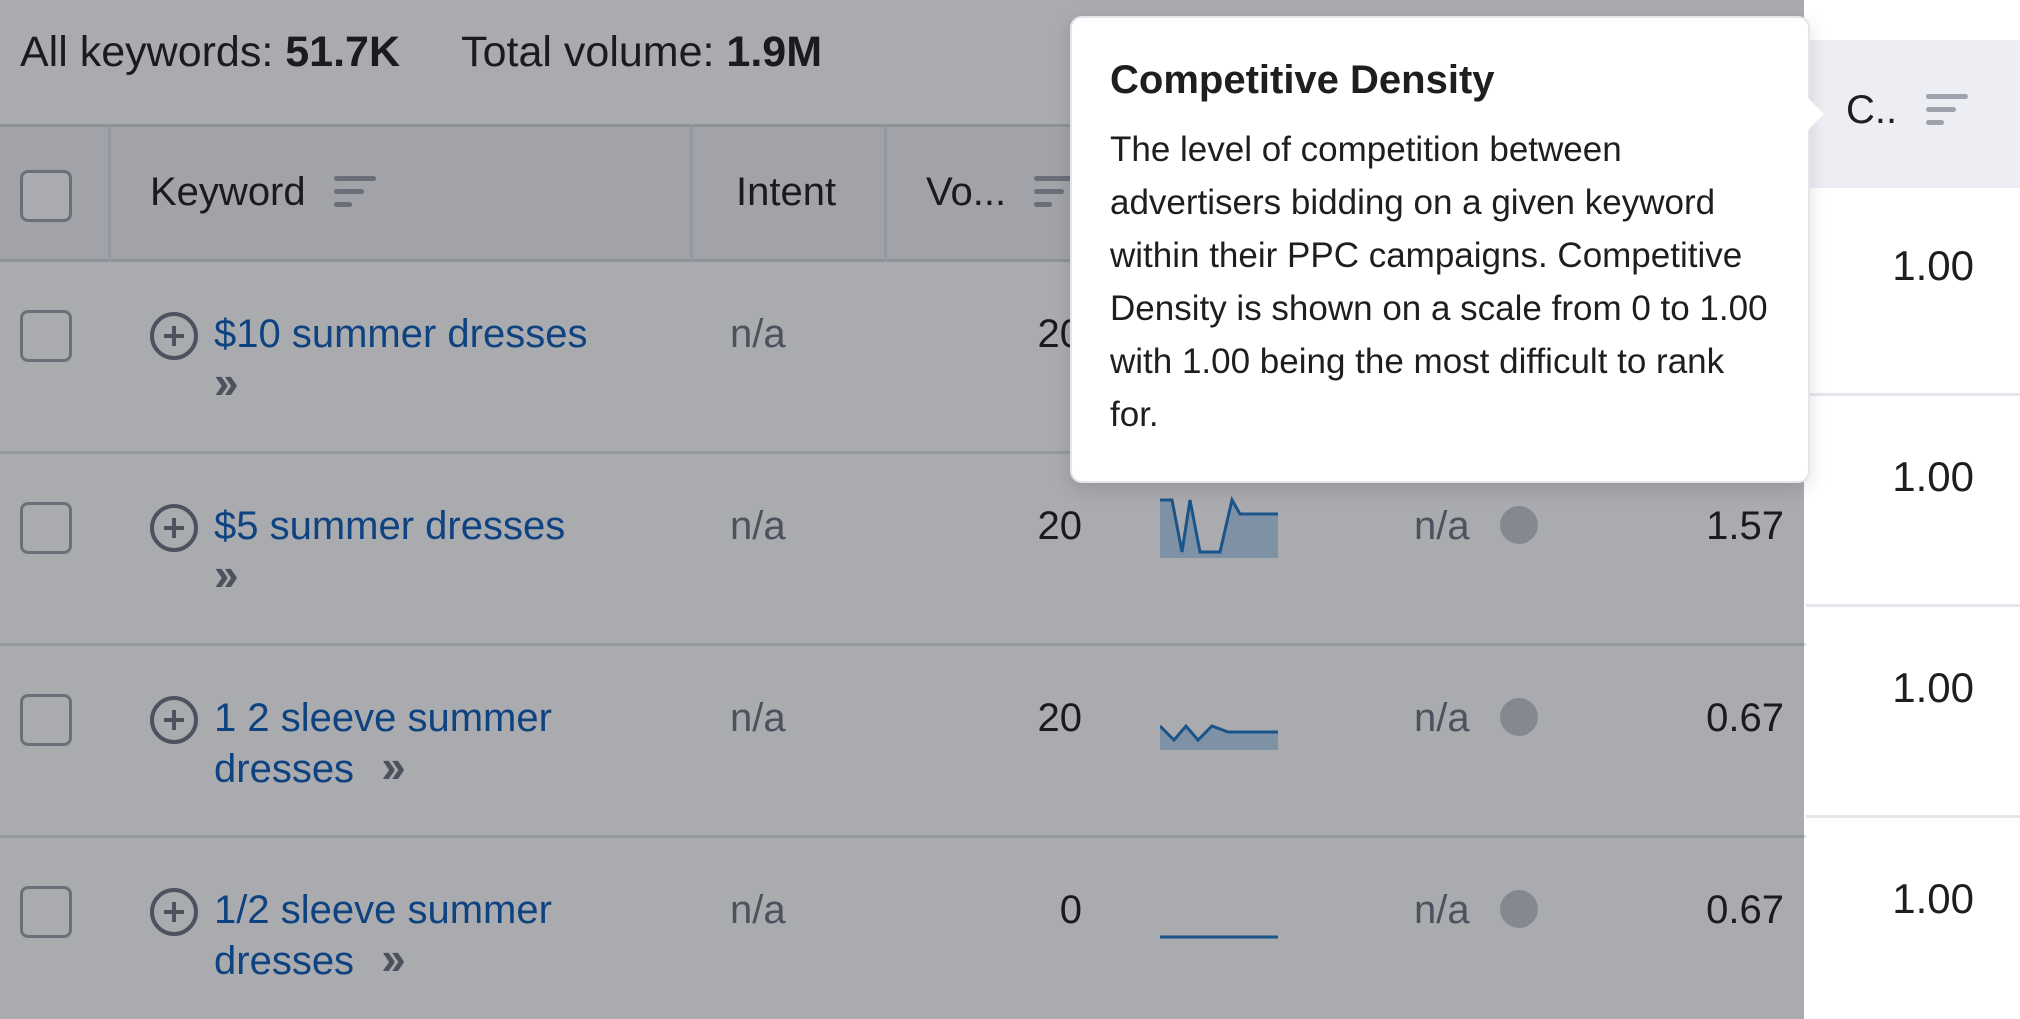  What do you see at coordinates (46, 196) in the screenshot?
I see `select-all-checkbox` at bounding box center [46, 196].